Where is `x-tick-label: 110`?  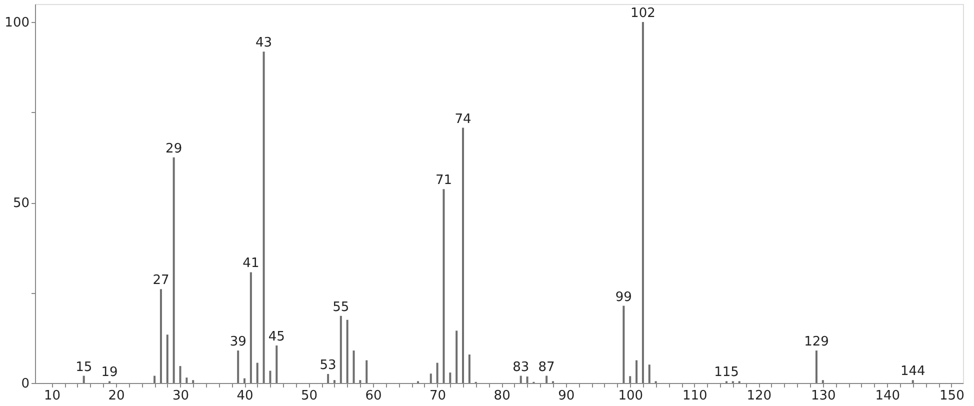
x-tick-label: 110 is located at coordinates (695, 396).